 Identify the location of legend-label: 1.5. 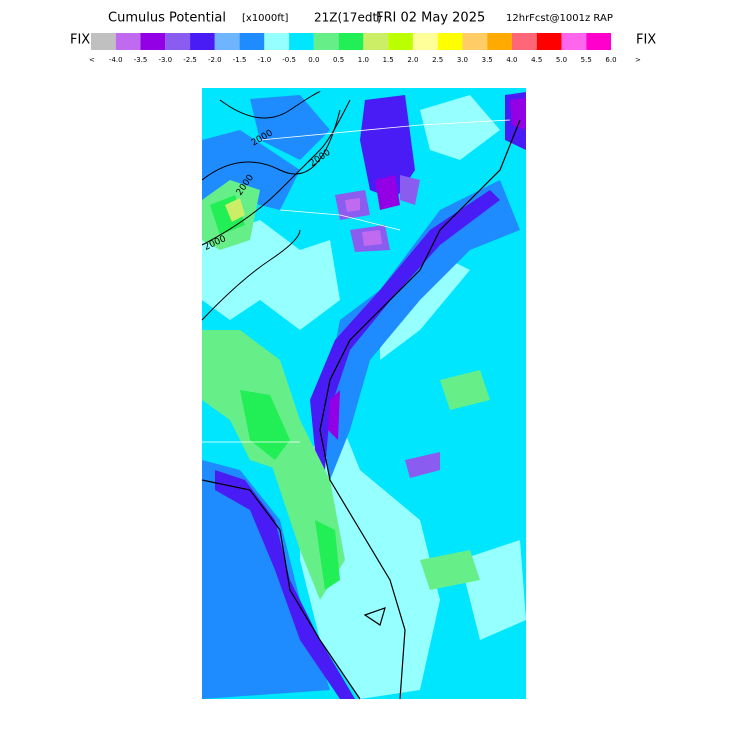
(388, 60).